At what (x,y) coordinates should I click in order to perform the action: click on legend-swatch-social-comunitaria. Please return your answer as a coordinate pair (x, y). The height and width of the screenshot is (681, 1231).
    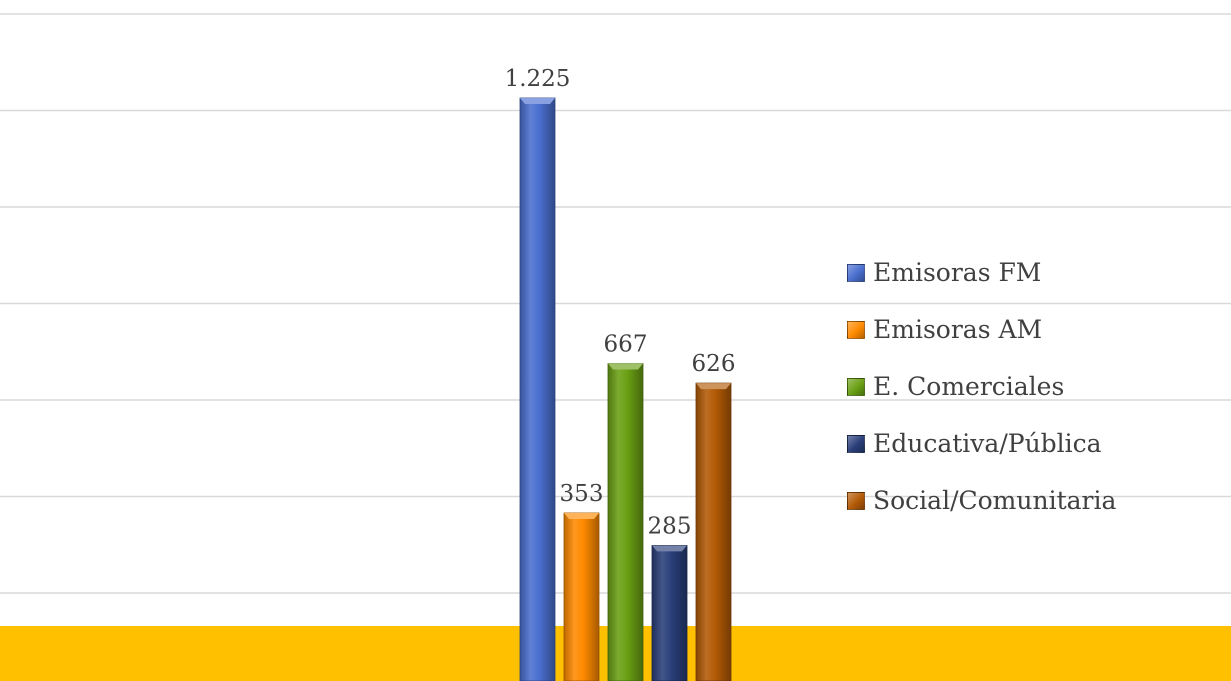
    Looking at the image, I should click on (856, 500).